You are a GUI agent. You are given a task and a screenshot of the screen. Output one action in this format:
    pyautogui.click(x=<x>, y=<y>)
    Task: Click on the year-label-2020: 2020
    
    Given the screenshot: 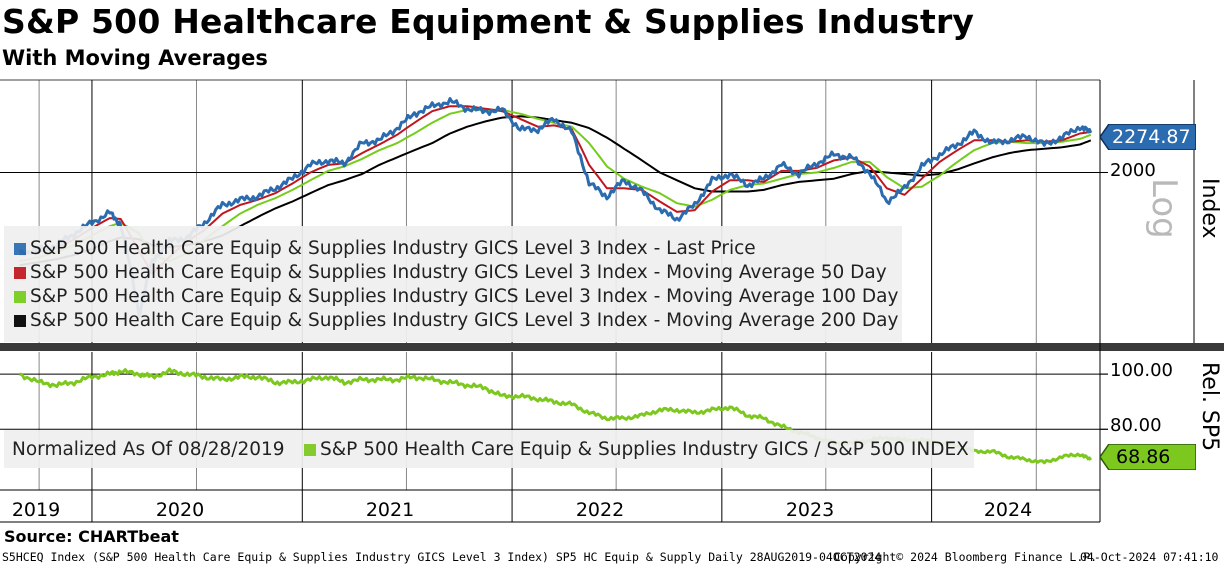 What is the action you would take?
    pyautogui.click(x=180, y=510)
    